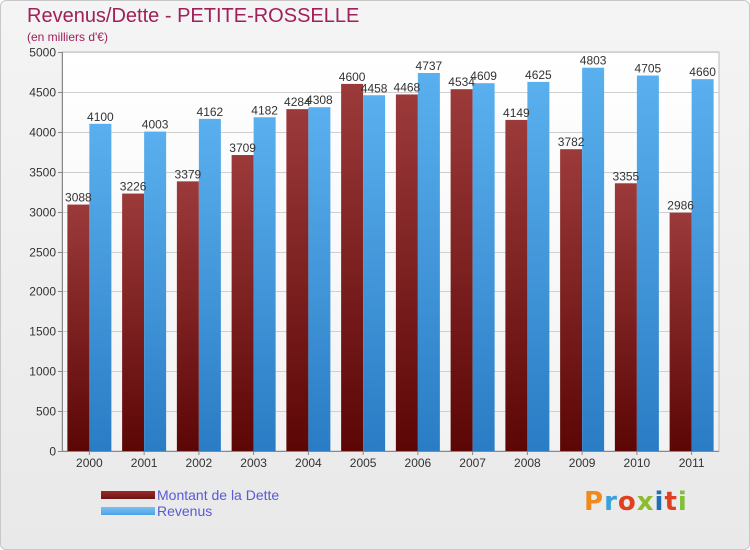 This screenshot has height=550, width=750. What do you see at coordinates (374, 273) in the screenshot?
I see `bar-revenus-2005` at bounding box center [374, 273].